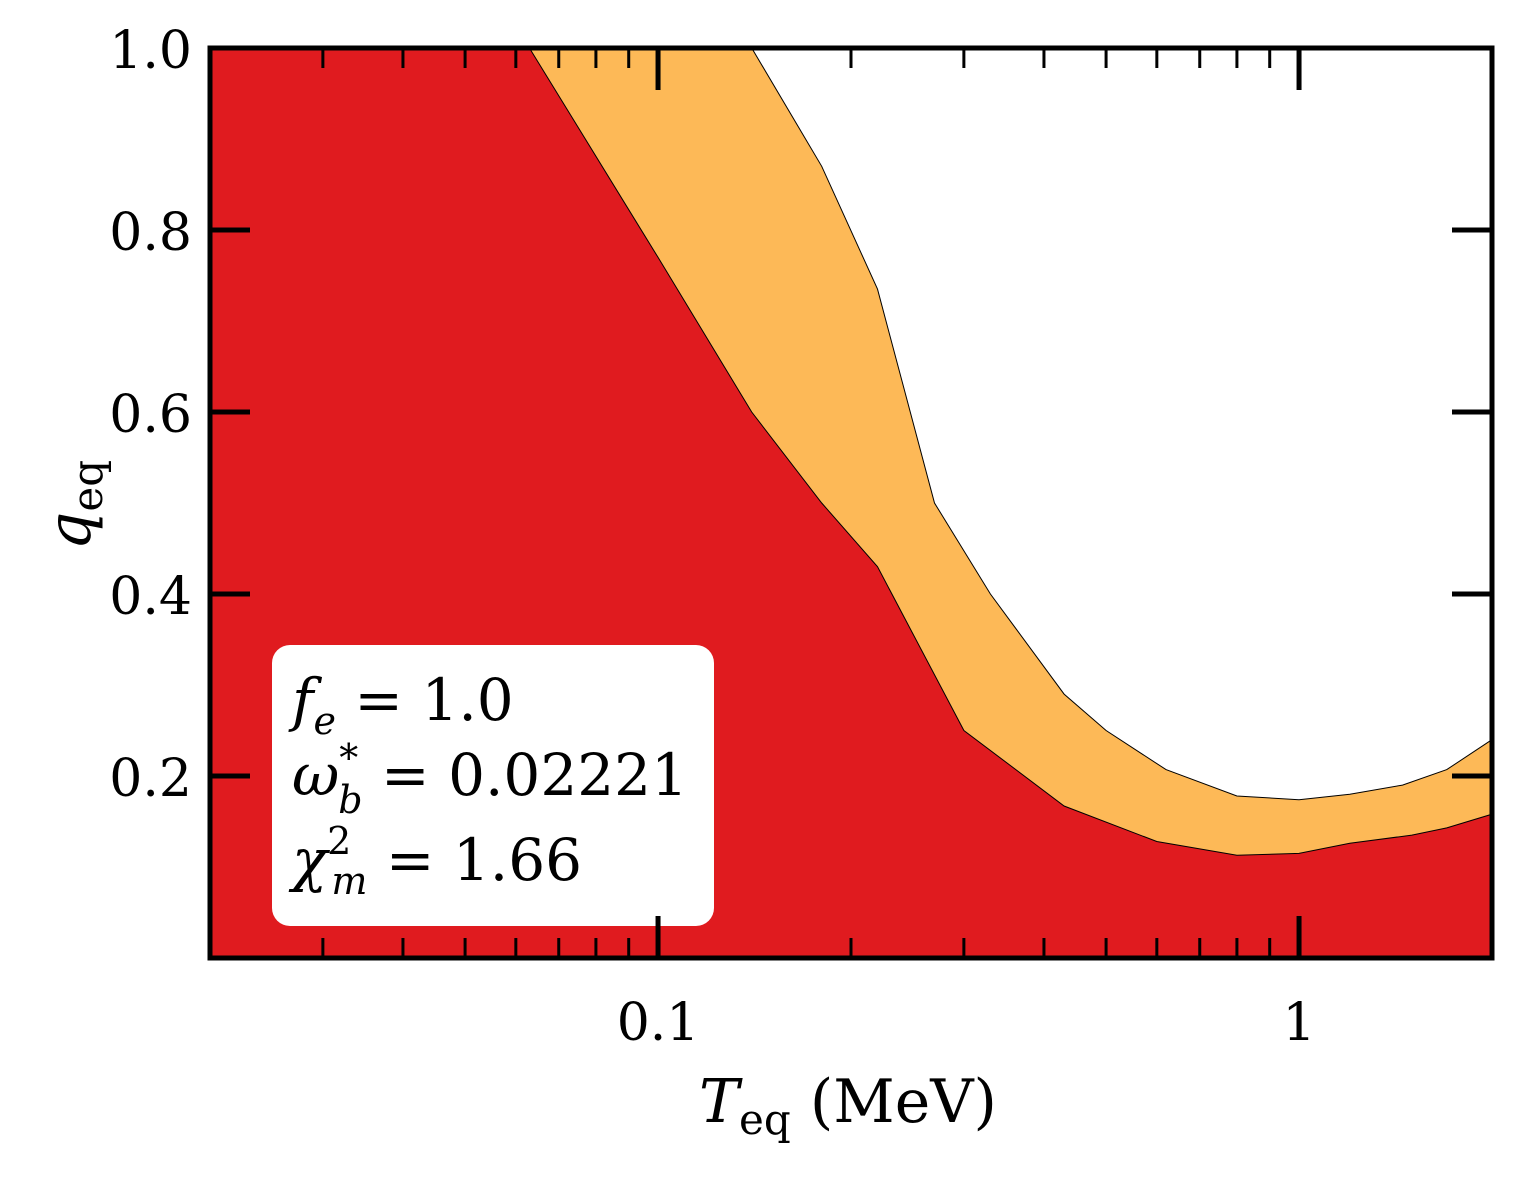  I want to click on y-tick-label-3: 0.8, so click(150, 233).